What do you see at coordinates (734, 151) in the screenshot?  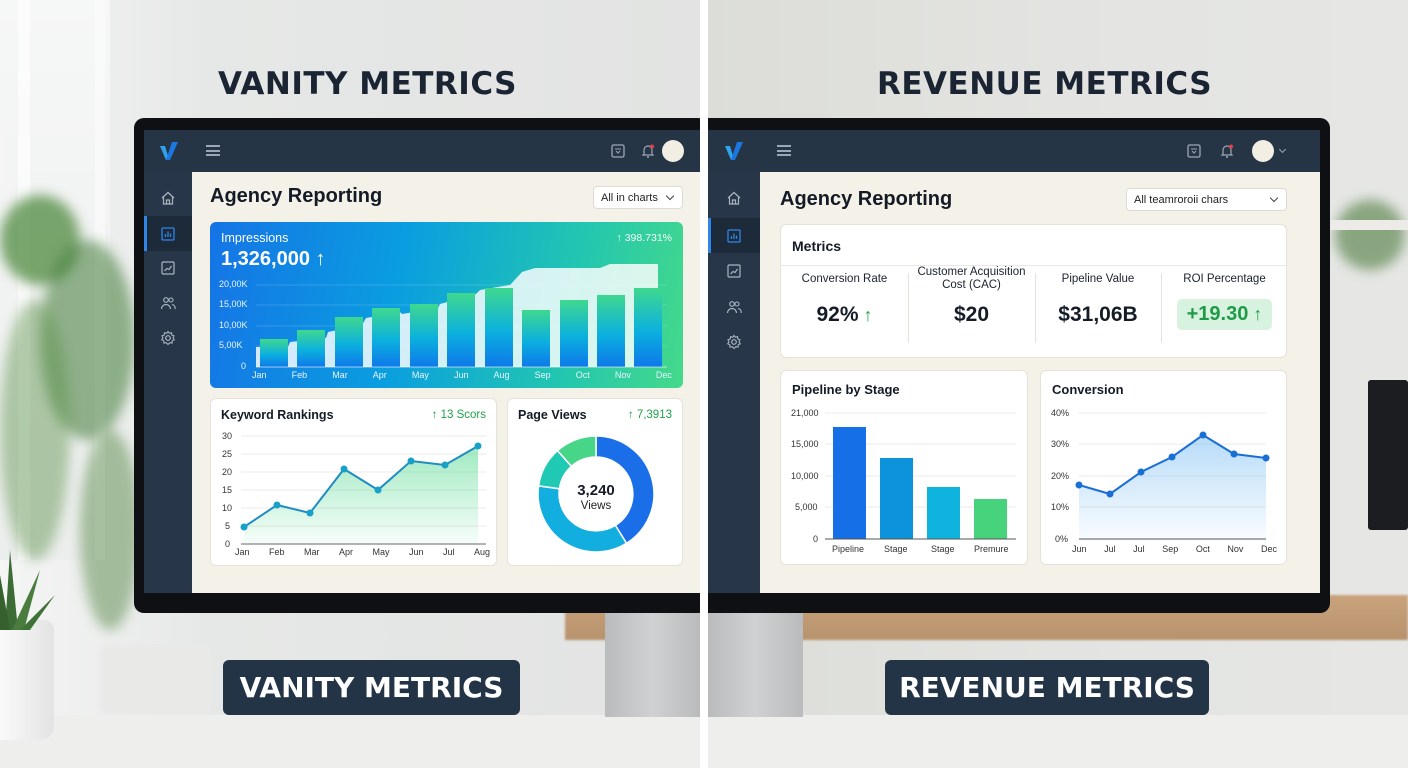 I see `logo-icon` at bounding box center [734, 151].